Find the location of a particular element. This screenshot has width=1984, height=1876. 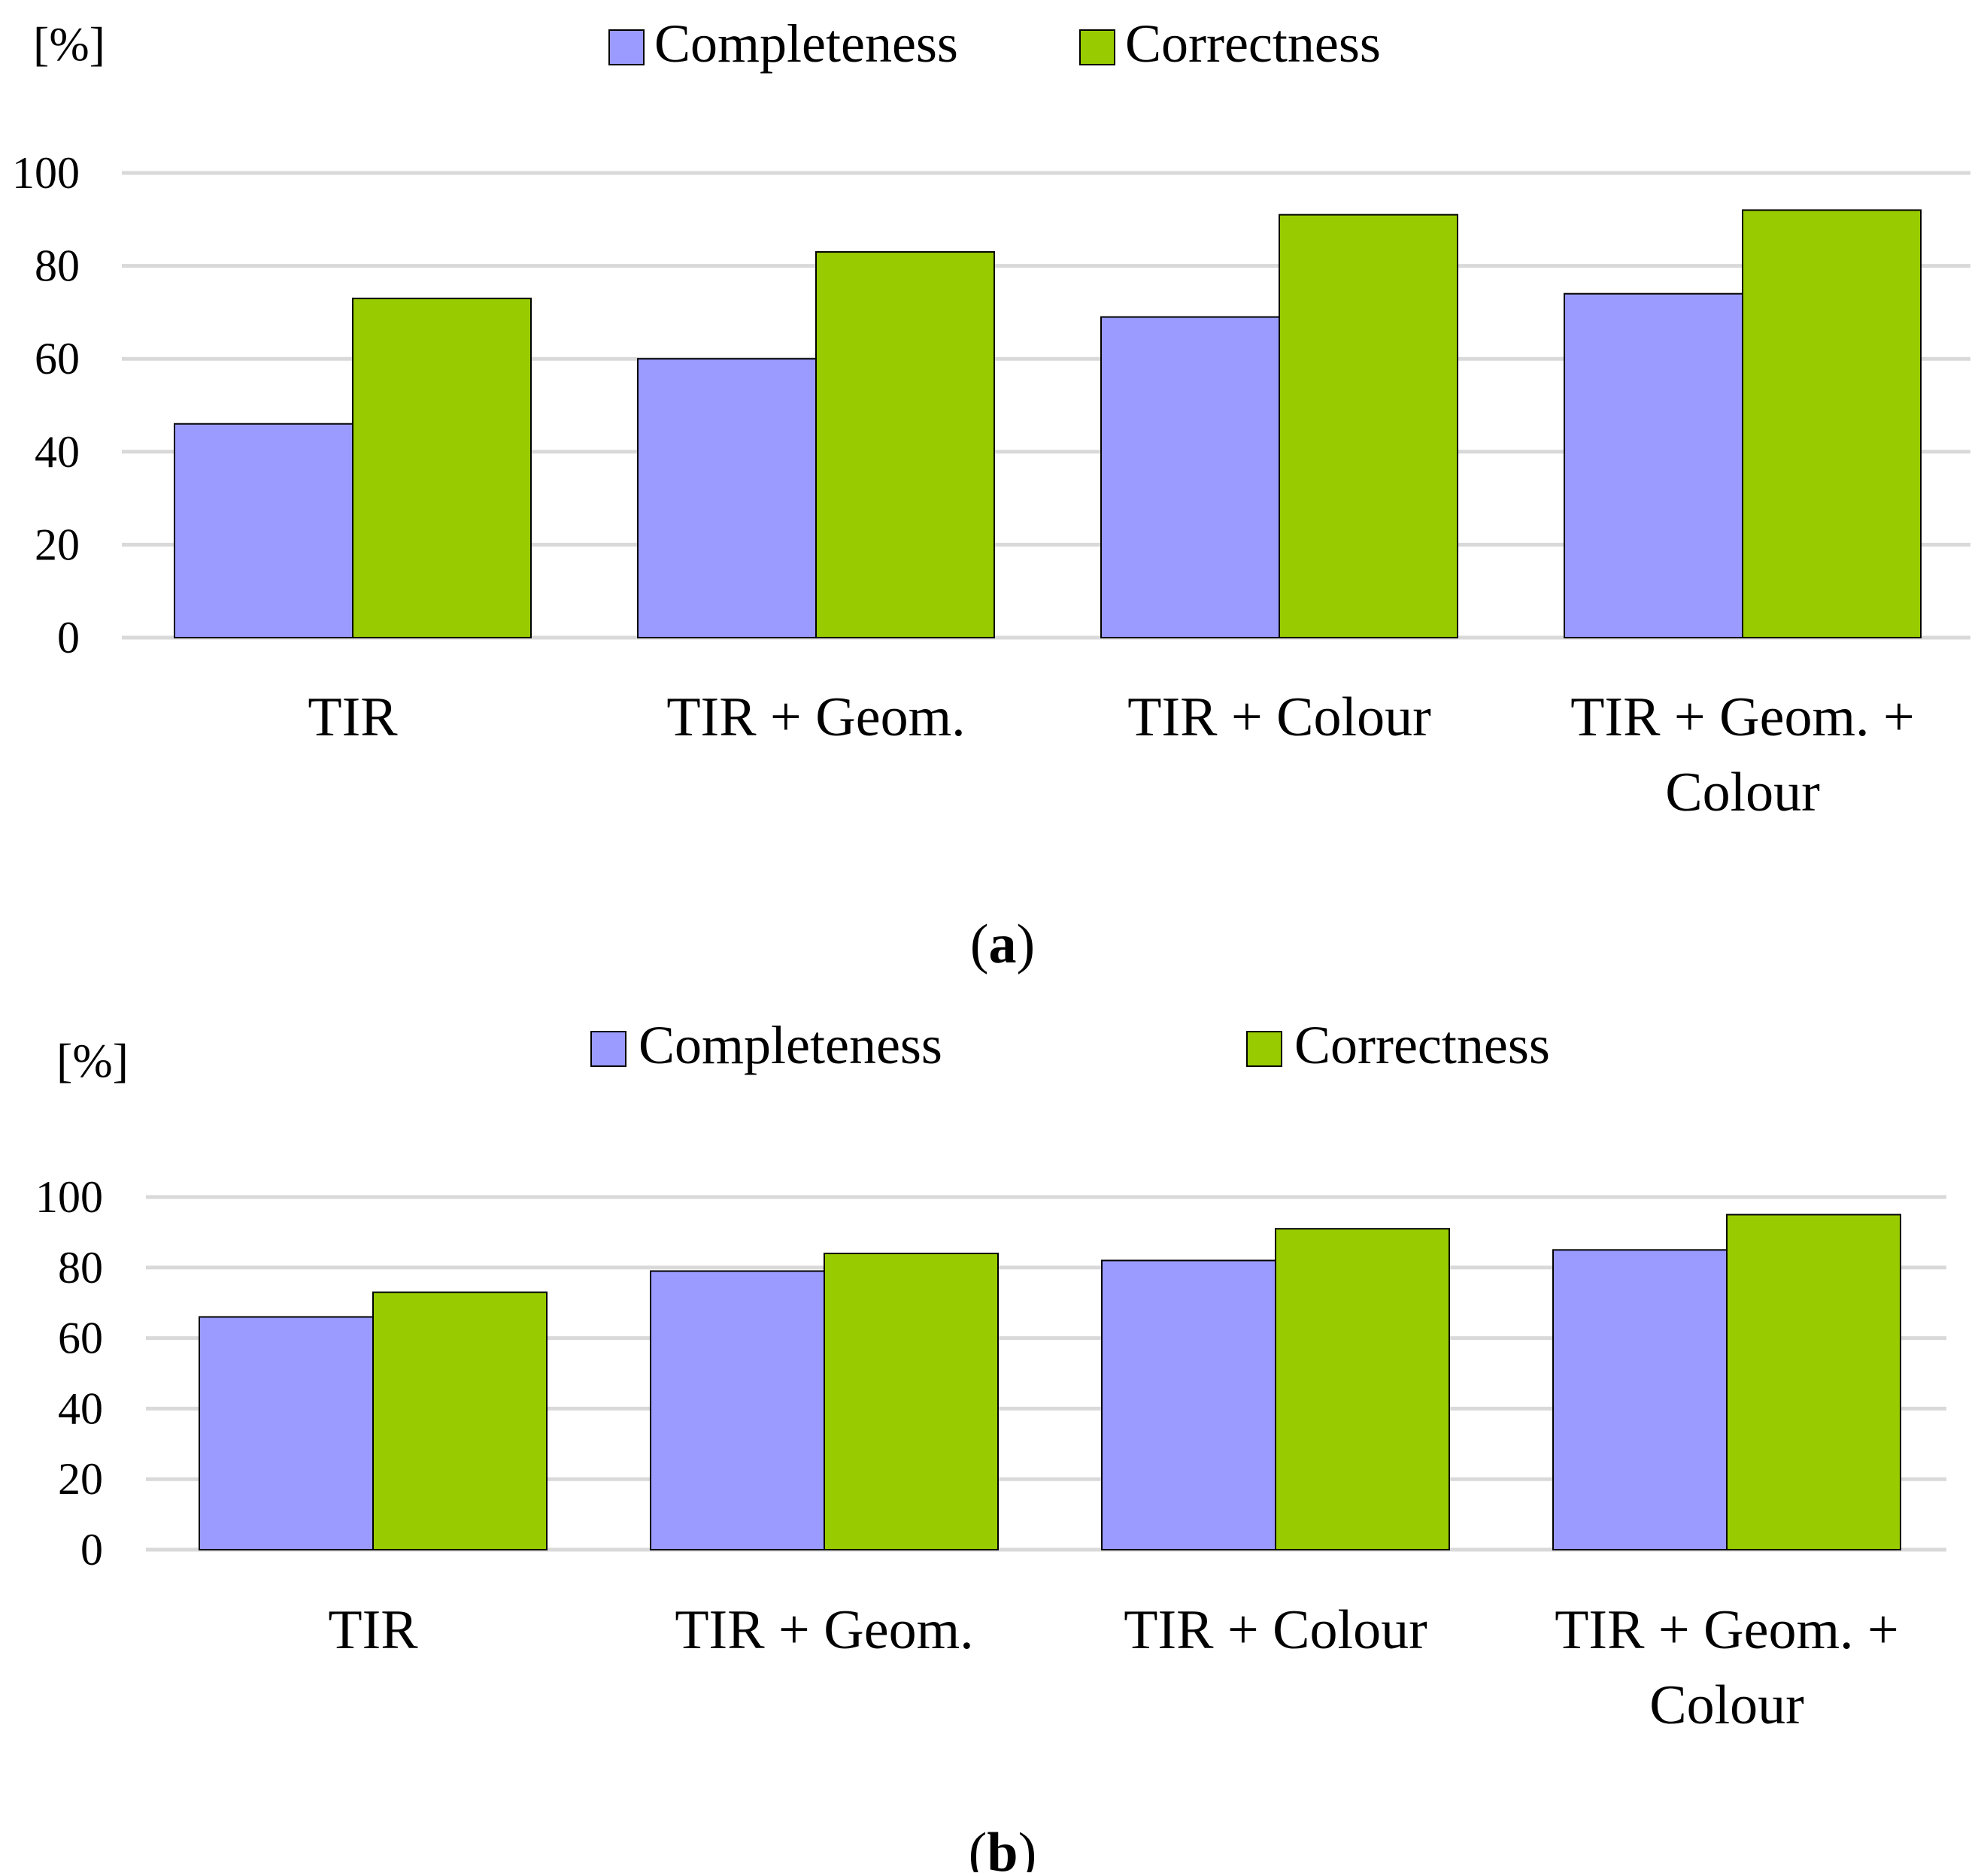

bar-completeness-2: Completeness: 60 is located at coordinates (727, 498).